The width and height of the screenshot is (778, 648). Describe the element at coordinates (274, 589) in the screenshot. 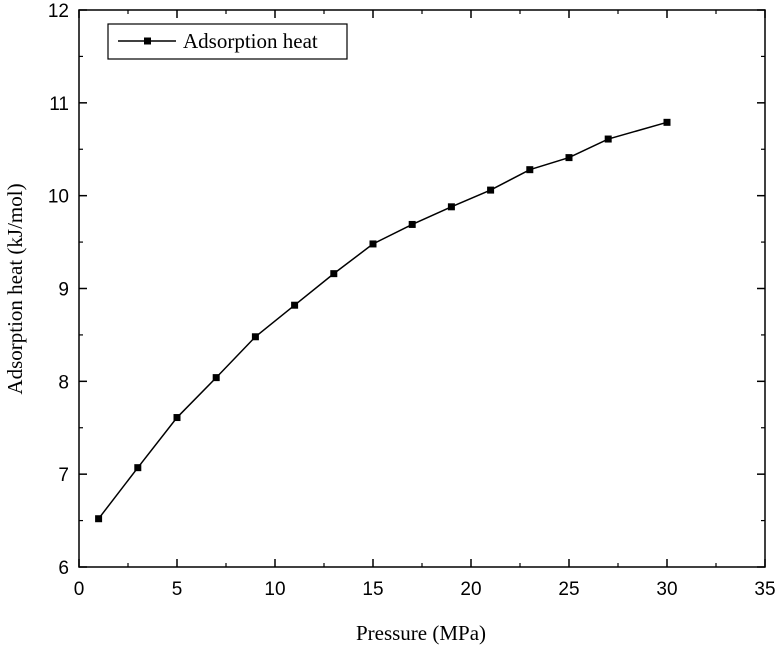

I see `x-tick-label: 10` at that location.